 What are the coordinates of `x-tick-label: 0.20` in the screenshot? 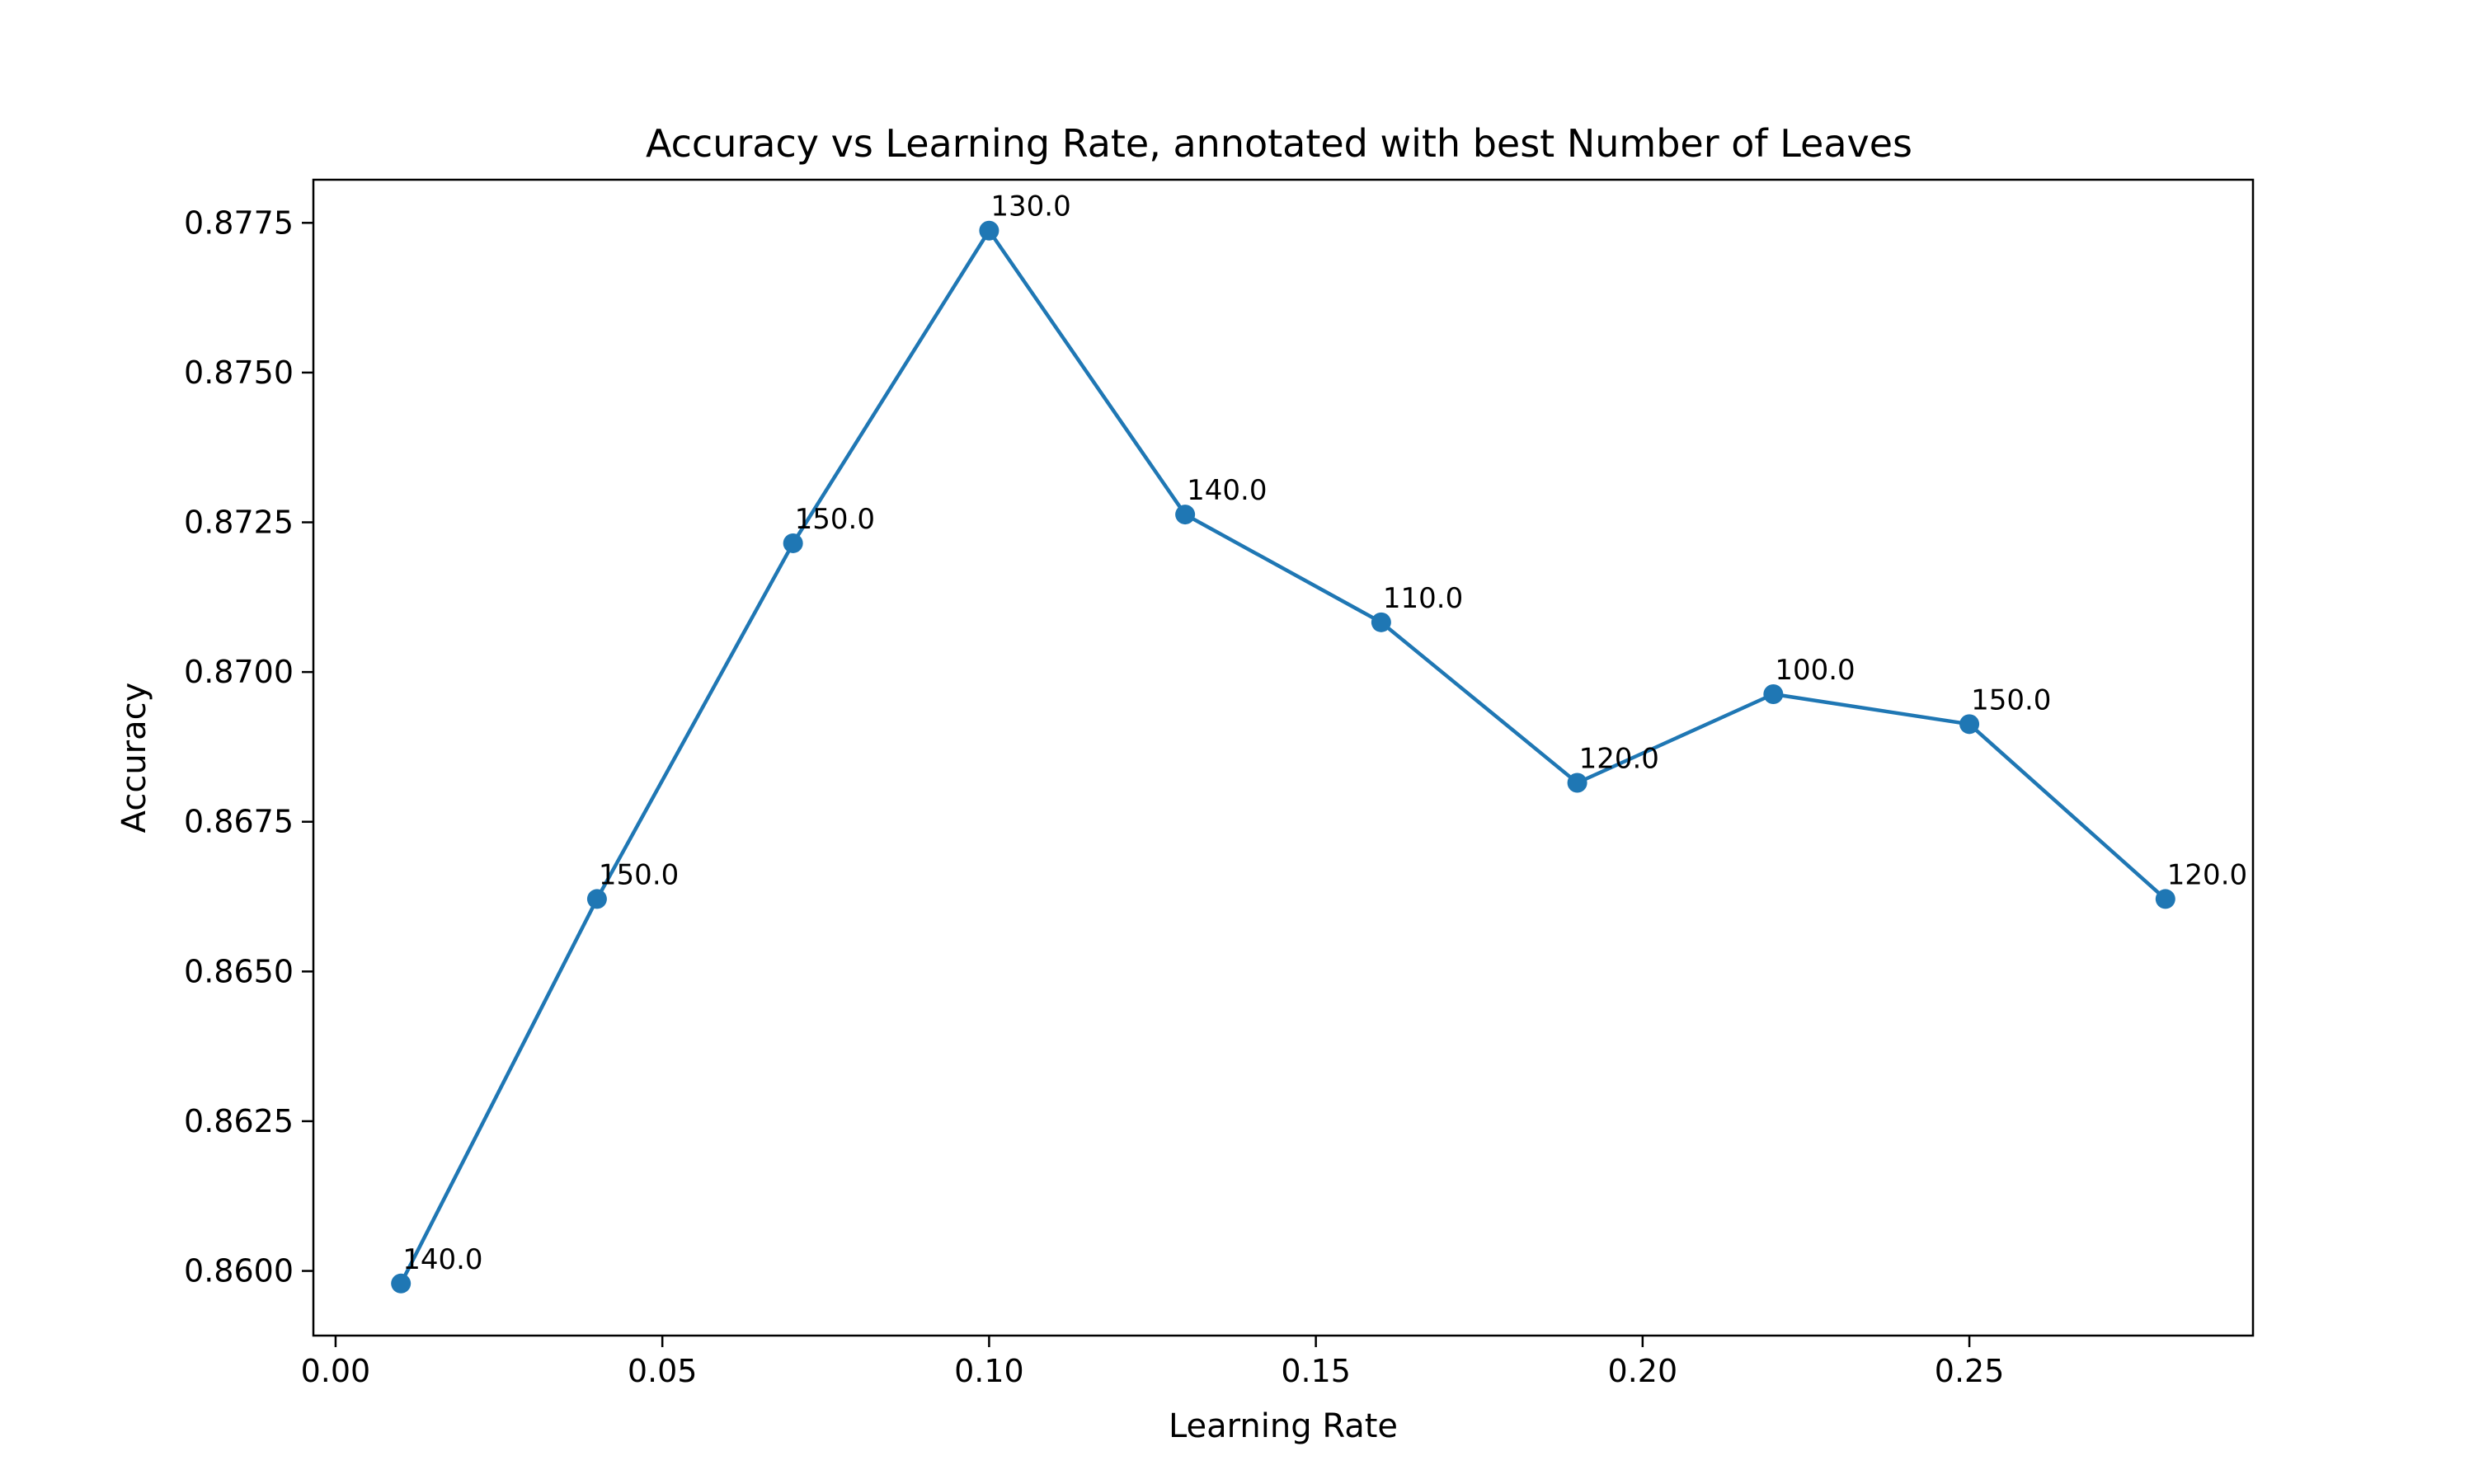 It's located at (1643, 1371).